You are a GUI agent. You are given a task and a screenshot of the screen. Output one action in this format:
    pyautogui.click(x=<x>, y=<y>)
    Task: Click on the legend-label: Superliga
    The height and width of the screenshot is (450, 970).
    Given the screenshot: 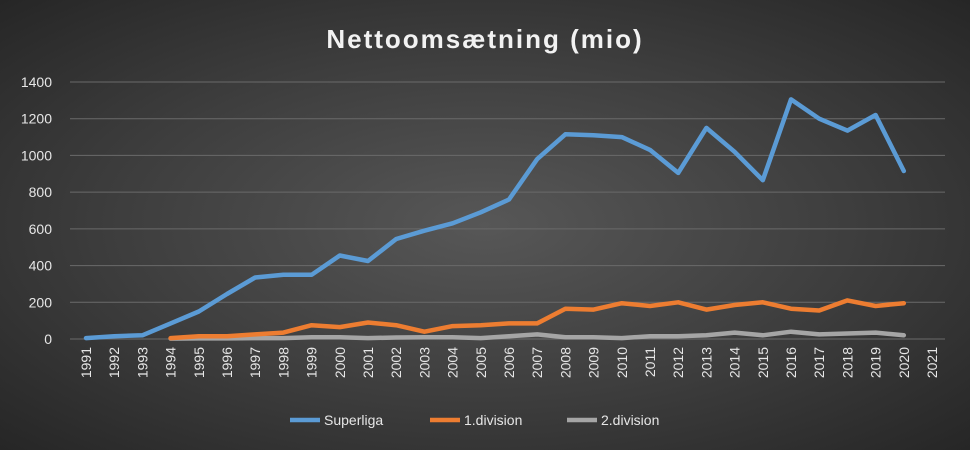 What is the action you would take?
    pyautogui.click(x=353, y=420)
    